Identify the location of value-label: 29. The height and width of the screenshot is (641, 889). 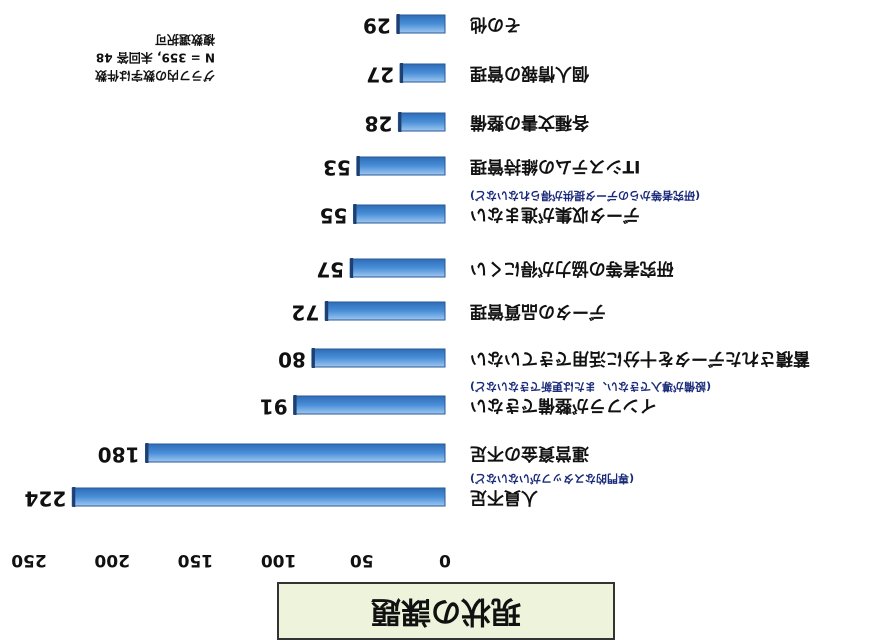
(377, 26).